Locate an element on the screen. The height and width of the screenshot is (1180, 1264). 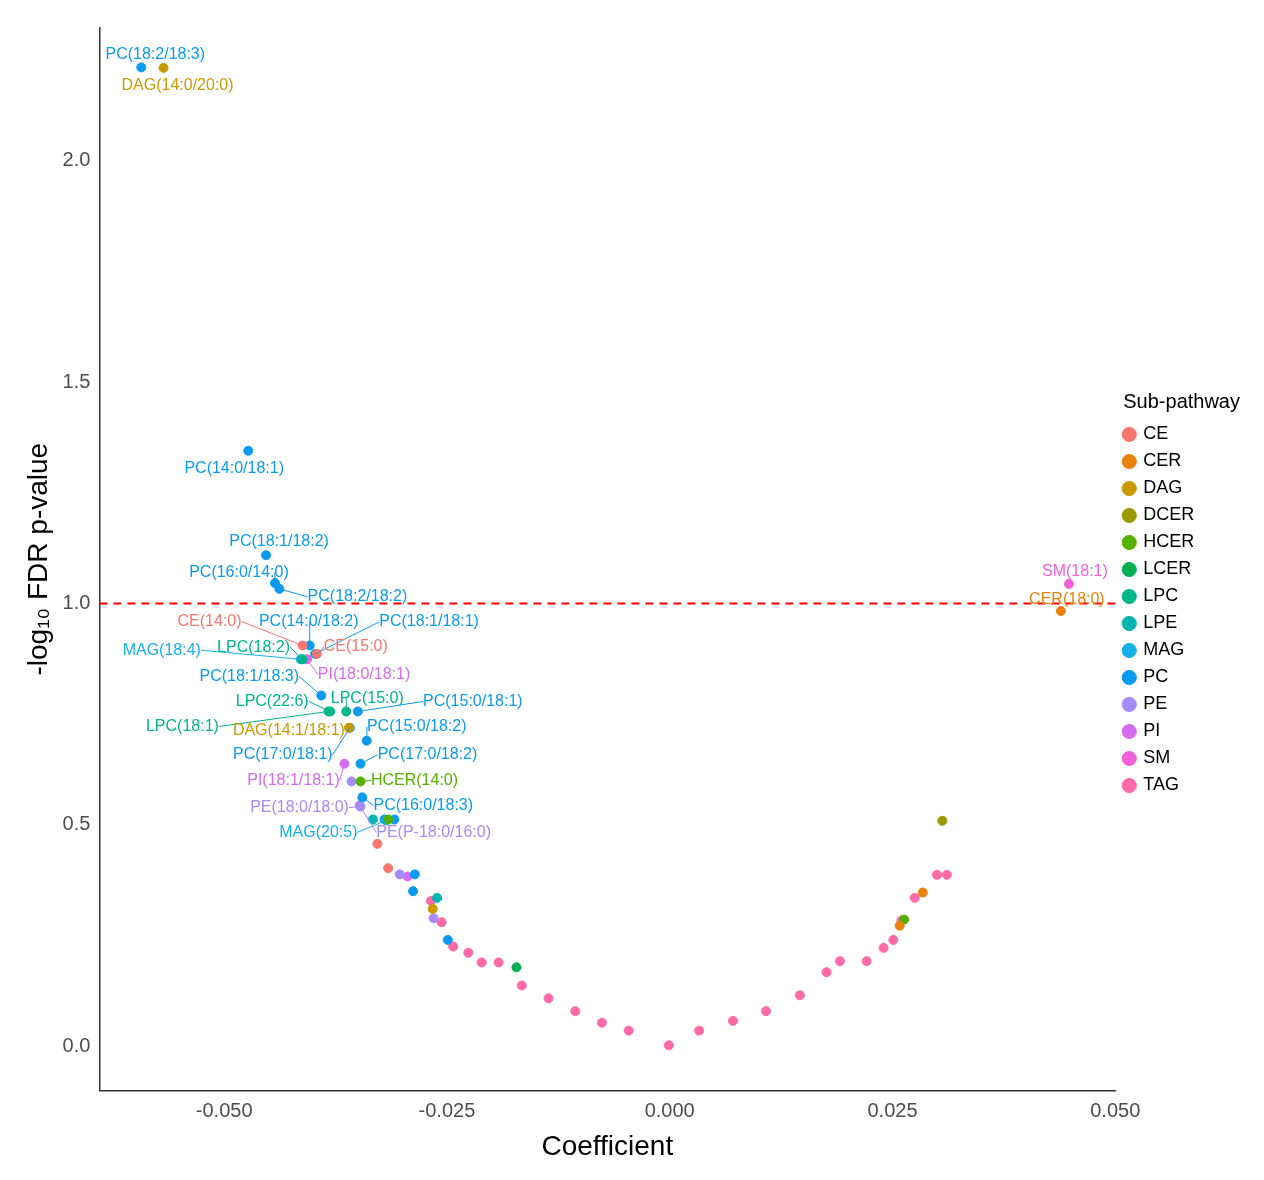
annotation: PC(14:0/18:1) is located at coordinates (234, 468).